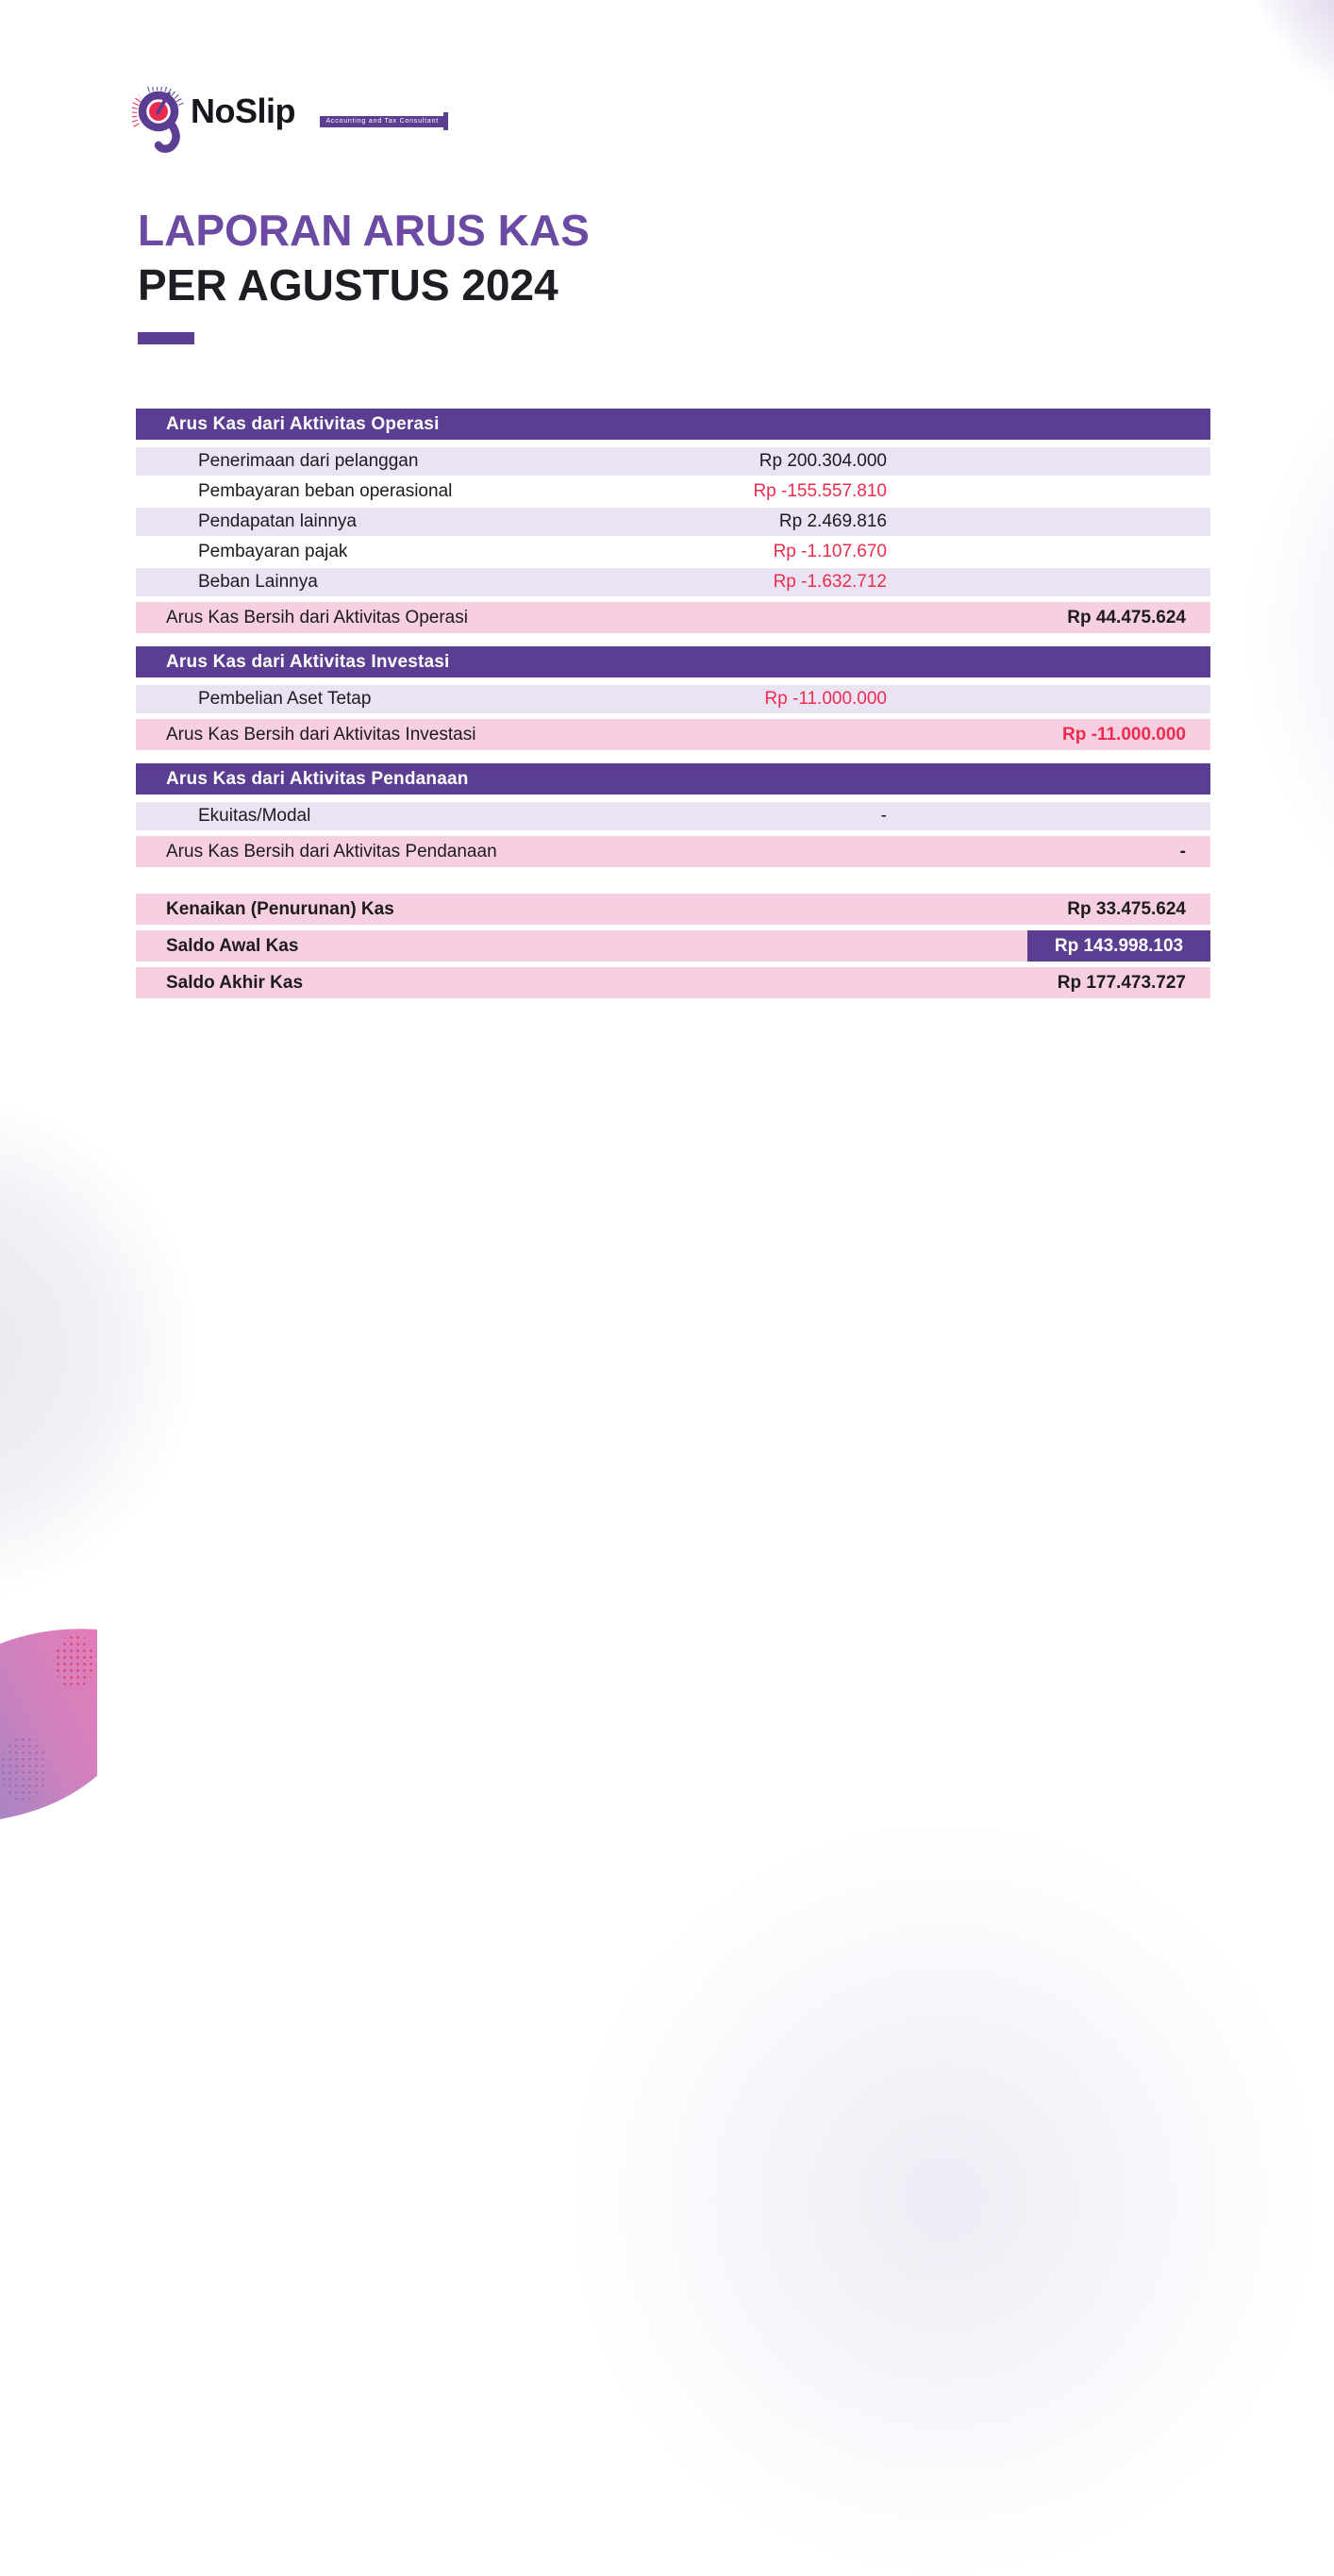  What do you see at coordinates (166, 338) in the screenshot?
I see `title-underline` at bounding box center [166, 338].